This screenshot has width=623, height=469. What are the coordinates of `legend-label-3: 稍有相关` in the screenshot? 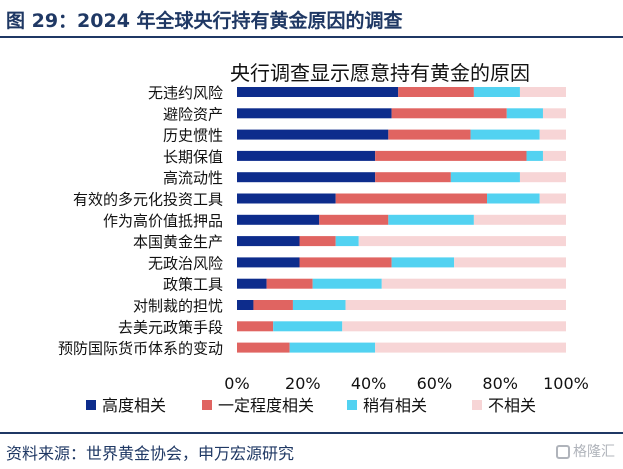 It's located at (395, 405).